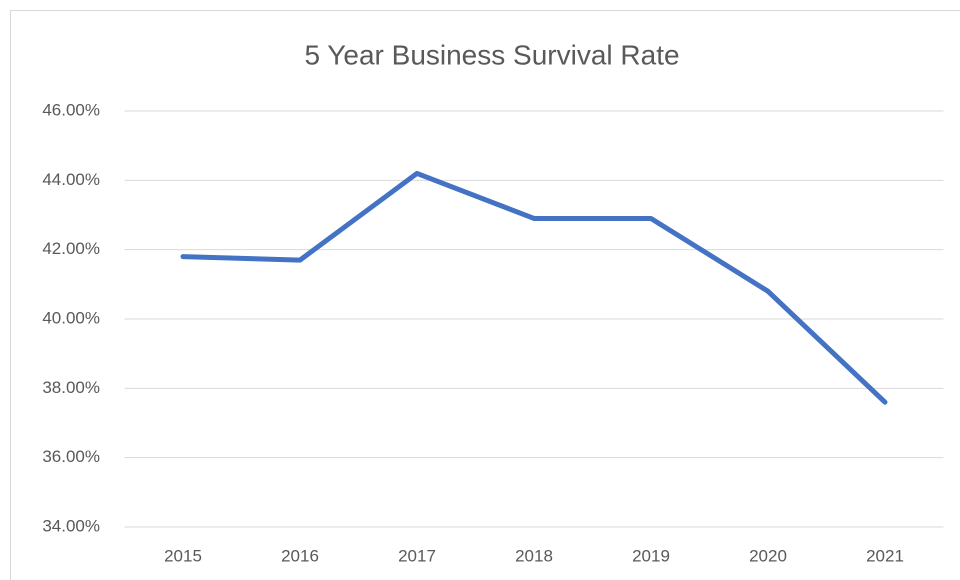 The image size is (960, 580). Describe the element at coordinates (885, 555) in the screenshot. I see `x-tick-label: 2021` at that location.